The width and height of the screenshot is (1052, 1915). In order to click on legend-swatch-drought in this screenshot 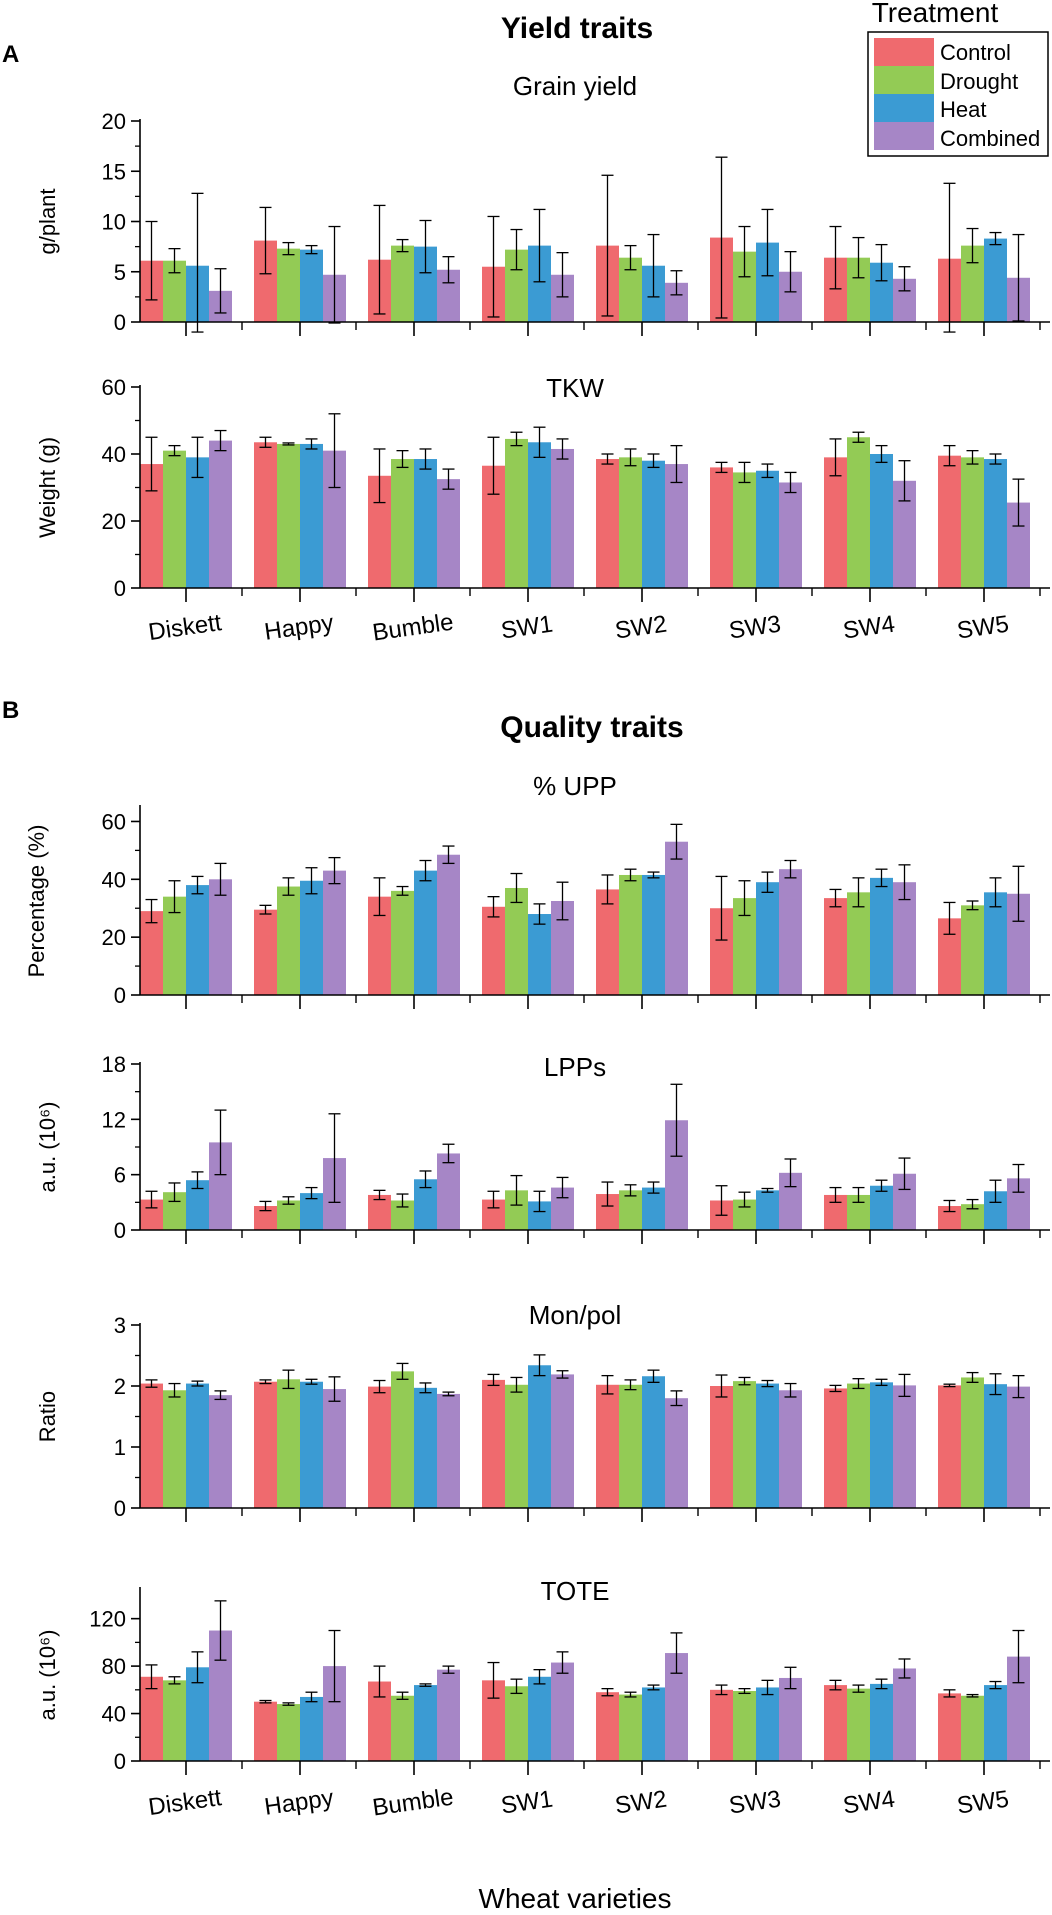, I will do `click(904, 80)`.